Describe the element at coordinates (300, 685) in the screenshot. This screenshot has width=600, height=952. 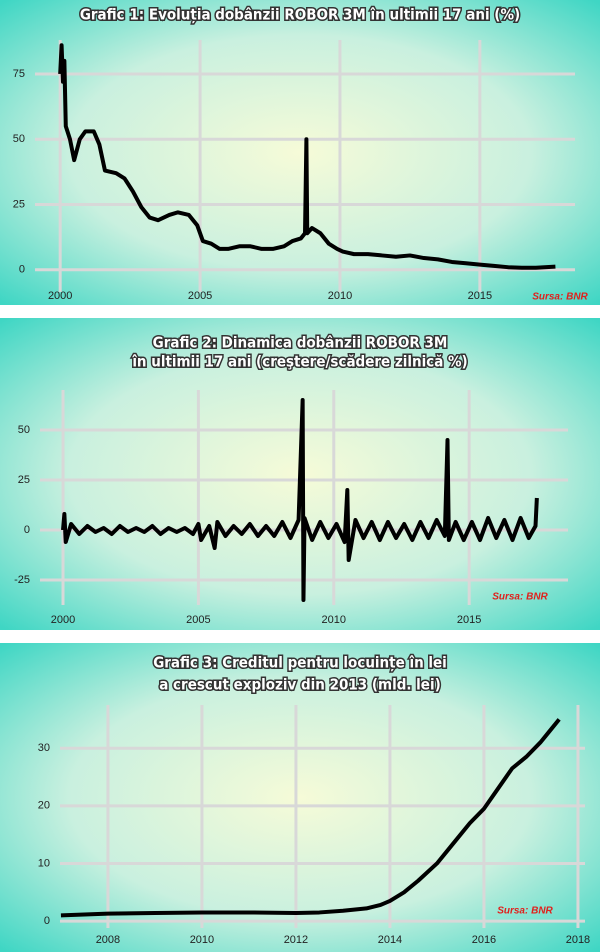
I see `chart-title: a crescut exploziv din 2013 (mld. lei)` at that location.